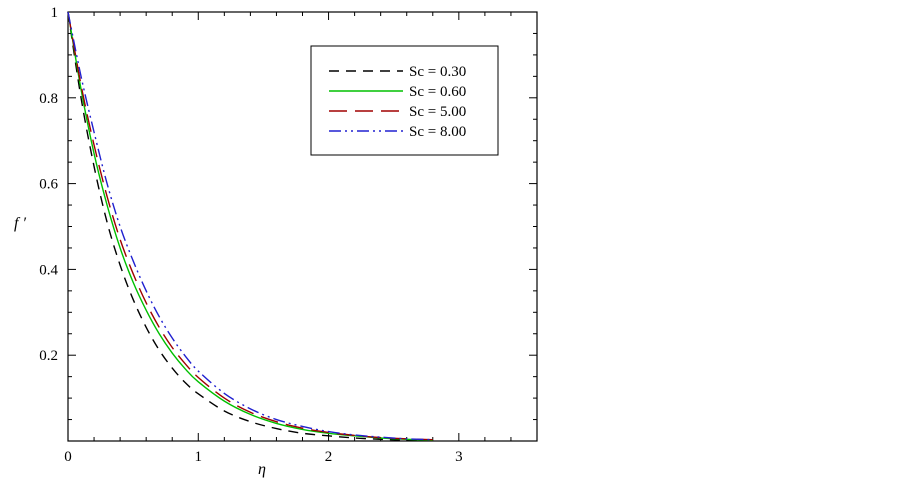 This screenshot has height=484, width=903. What do you see at coordinates (48, 356) in the screenshot?
I see `y-tick-label: 0.2` at bounding box center [48, 356].